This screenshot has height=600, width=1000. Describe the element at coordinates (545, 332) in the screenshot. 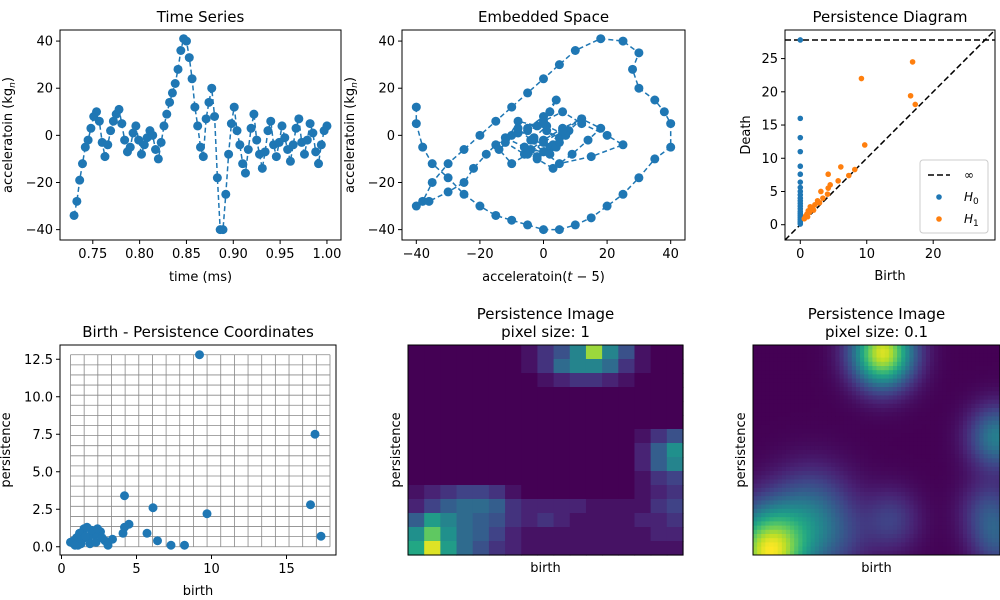

I see `chart-subtitle: pixel size: 1` at that location.